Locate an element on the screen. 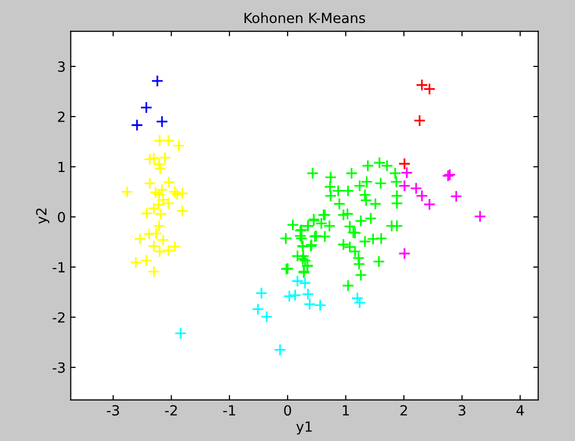 The height and width of the screenshot is (441, 575). x-tick-label: 0 is located at coordinates (288, 410).